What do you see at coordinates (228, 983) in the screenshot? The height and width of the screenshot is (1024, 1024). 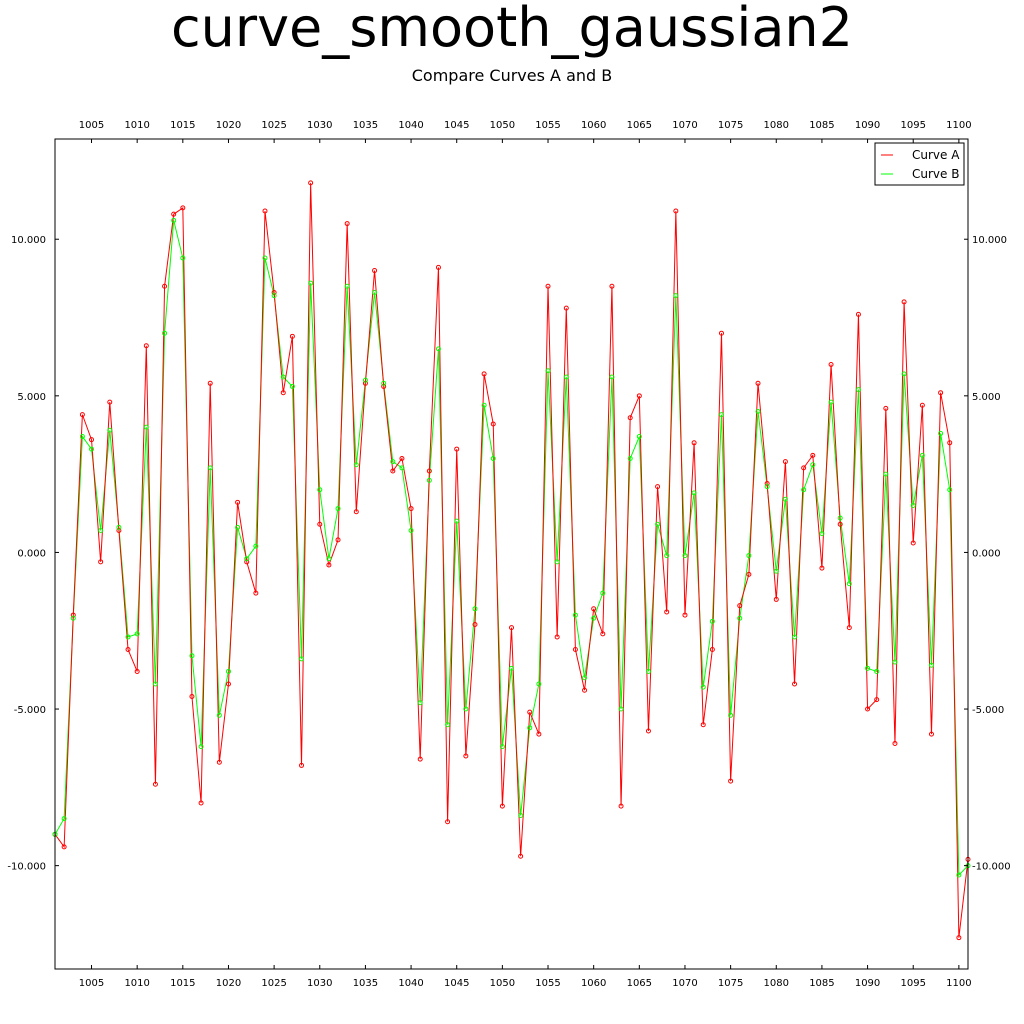 I see `x-tick-label-bottom: 1020` at bounding box center [228, 983].